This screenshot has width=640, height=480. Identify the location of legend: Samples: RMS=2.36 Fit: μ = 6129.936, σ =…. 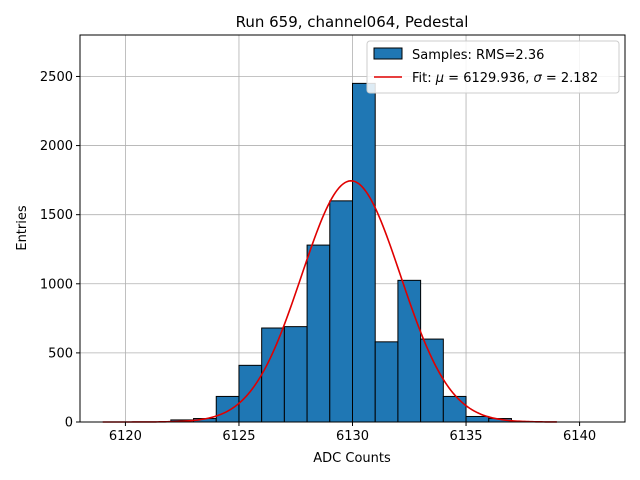
(493, 67).